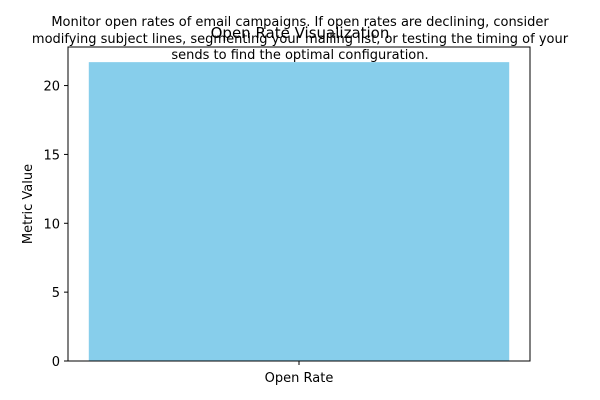 The width and height of the screenshot is (600, 400). Describe the element at coordinates (299, 55) in the screenshot. I see `annotation-line-3: sends to find the optimal configuration.` at that location.